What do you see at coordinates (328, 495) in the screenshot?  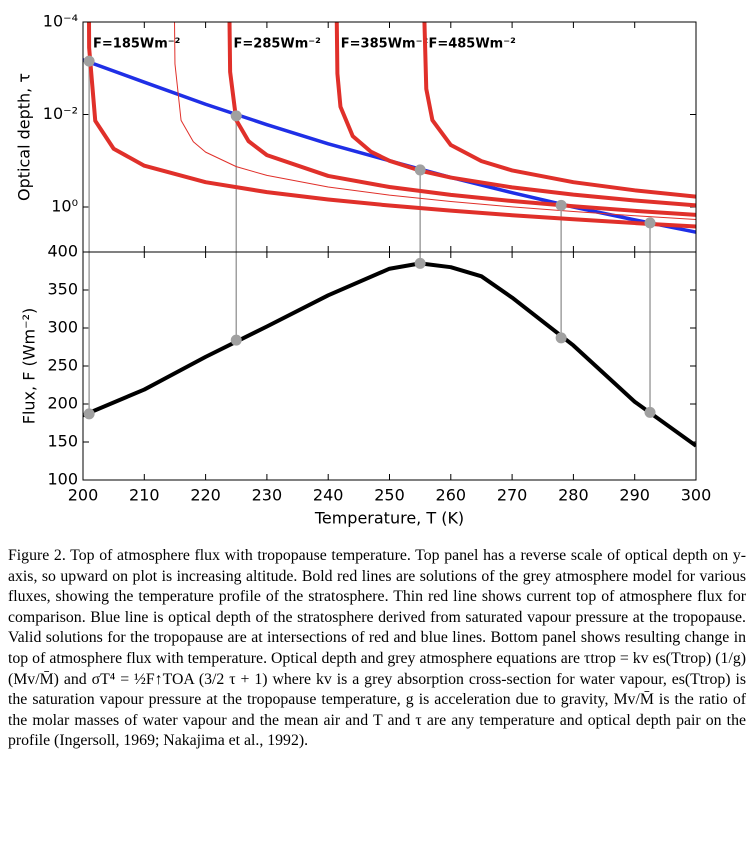 I see `x-tick-label: 240` at bounding box center [328, 495].